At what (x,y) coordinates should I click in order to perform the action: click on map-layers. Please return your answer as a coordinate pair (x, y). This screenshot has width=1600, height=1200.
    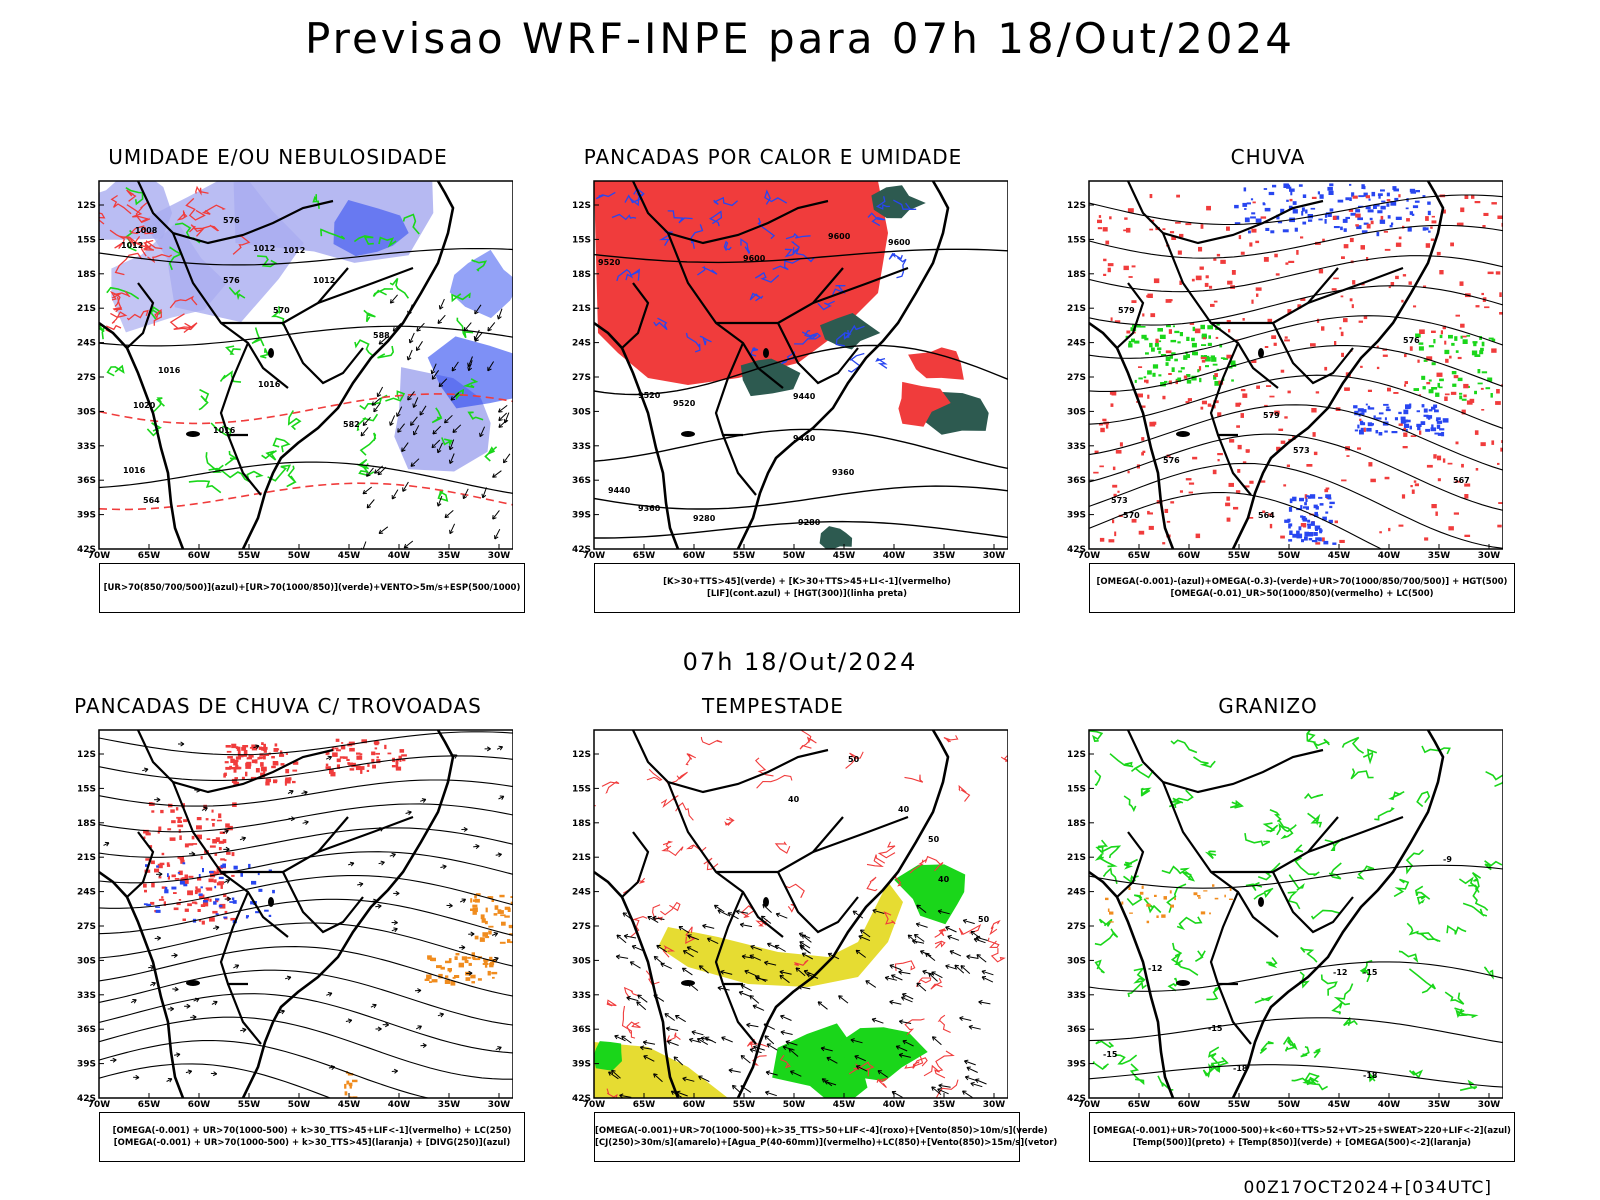
    Looking at the image, I should click on (1296, 366).